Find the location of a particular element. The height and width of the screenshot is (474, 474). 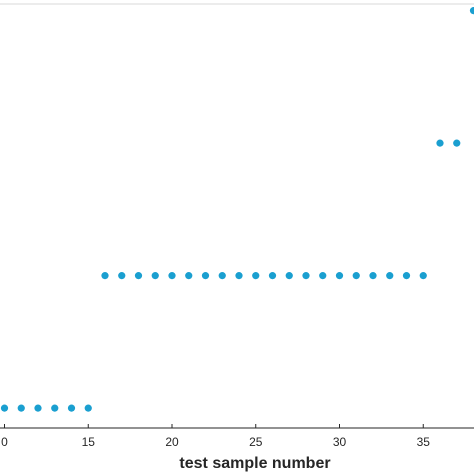

x-axis-label: test sample number is located at coordinates (254, 463).